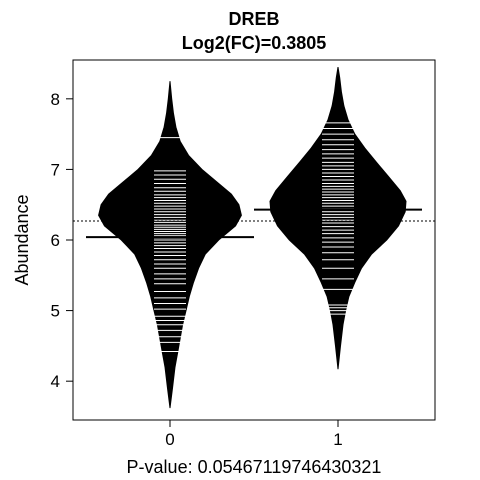 This screenshot has height=480, width=480. What do you see at coordinates (55, 311) in the screenshot?
I see `y-tick-label-5: 5` at bounding box center [55, 311].